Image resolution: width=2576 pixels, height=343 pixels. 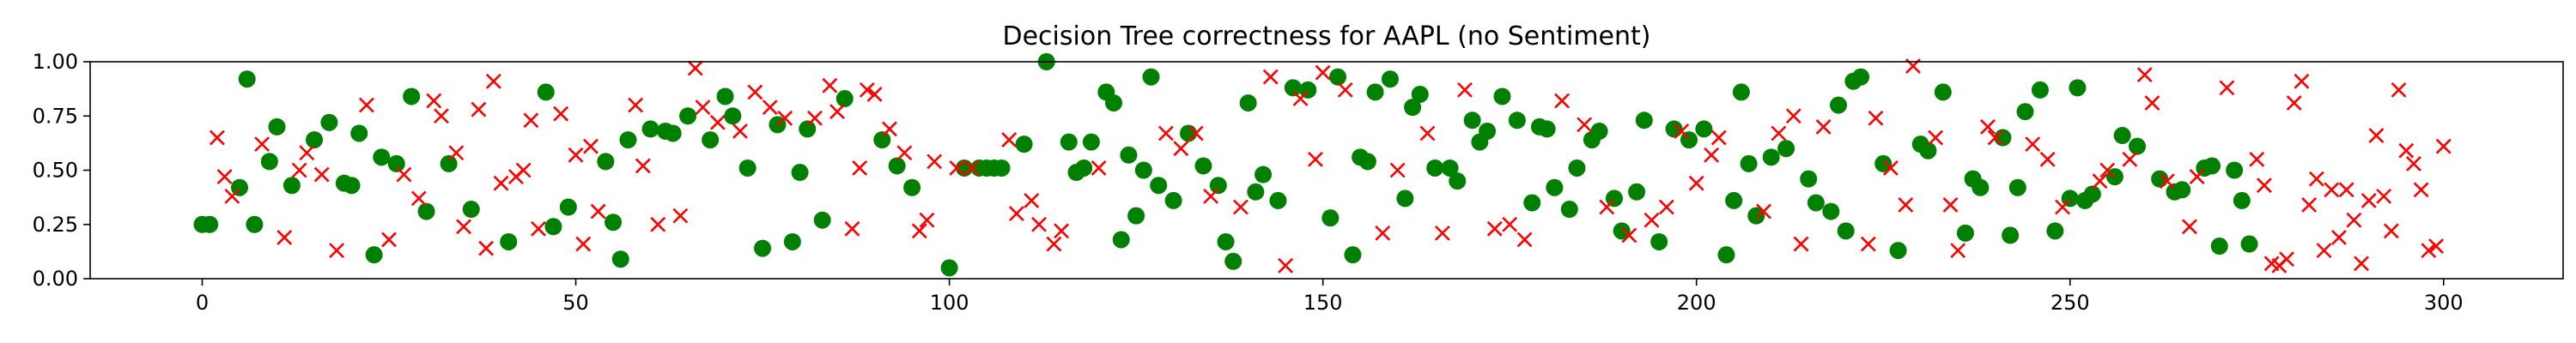 I want to click on y-tick-label: 0.75, so click(x=56, y=116).